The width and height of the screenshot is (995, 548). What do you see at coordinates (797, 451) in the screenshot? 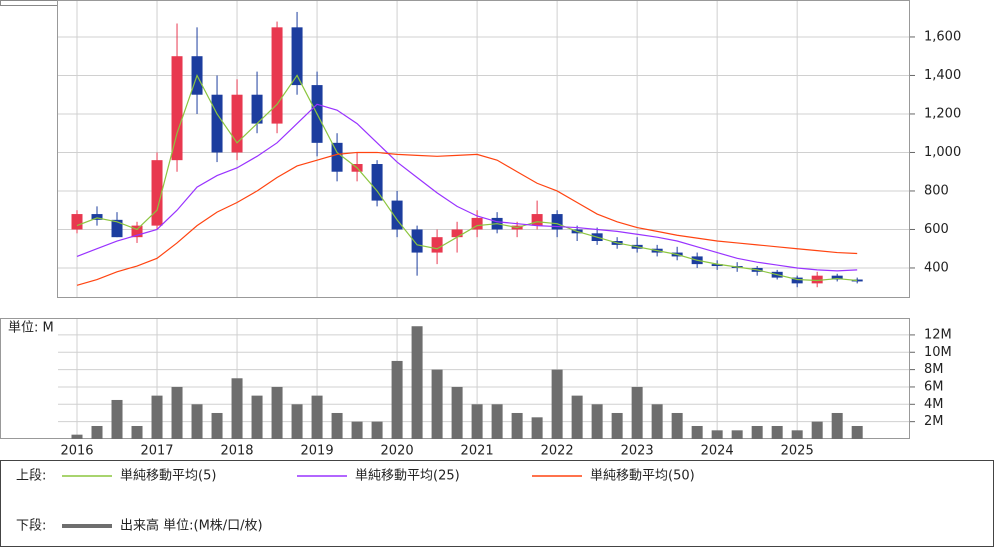
I see `x-tick-label: 2025` at bounding box center [797, 451].